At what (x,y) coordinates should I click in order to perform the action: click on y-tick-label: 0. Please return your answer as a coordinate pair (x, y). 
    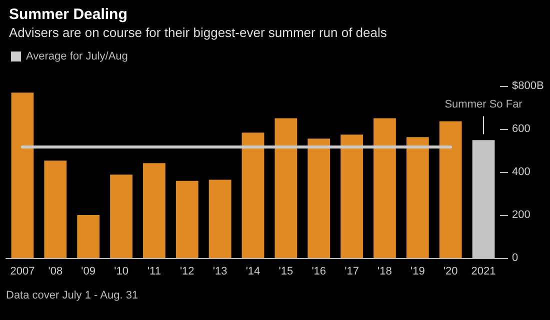
    Looking at the image, I should click on (515, 258).